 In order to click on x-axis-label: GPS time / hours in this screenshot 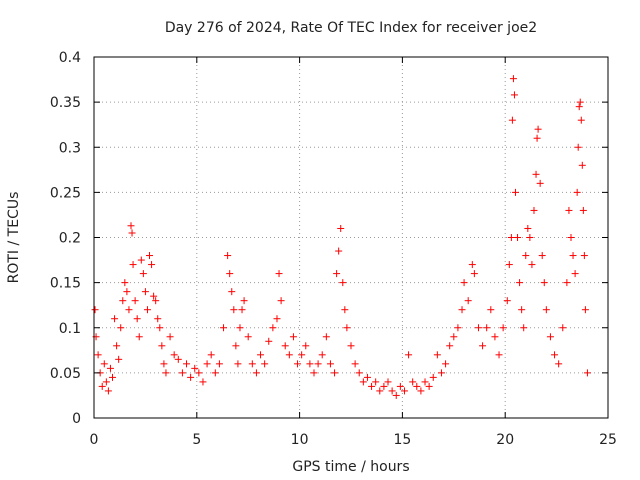, I will do `click(350, 467)`.